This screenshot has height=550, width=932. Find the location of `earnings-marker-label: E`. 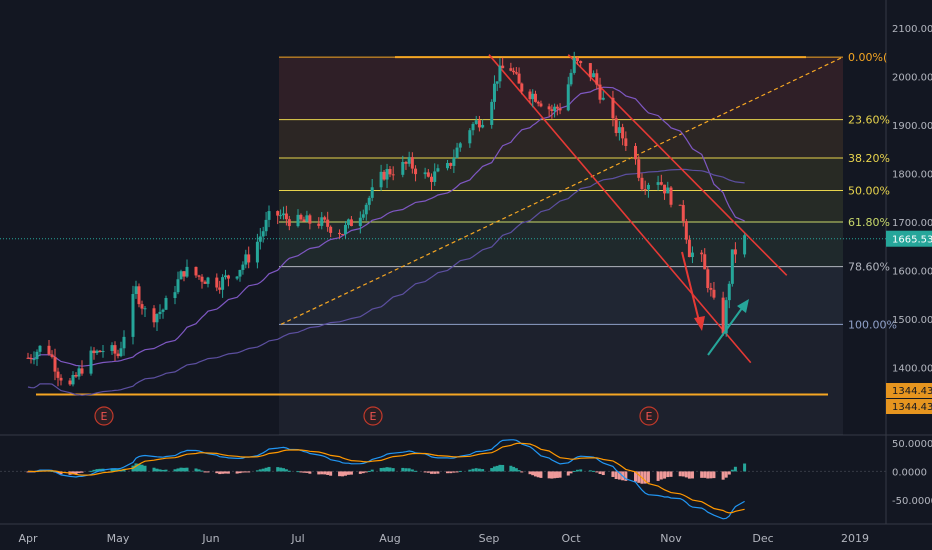

earnings-marker-label: E is located at coordinates (104, 416).